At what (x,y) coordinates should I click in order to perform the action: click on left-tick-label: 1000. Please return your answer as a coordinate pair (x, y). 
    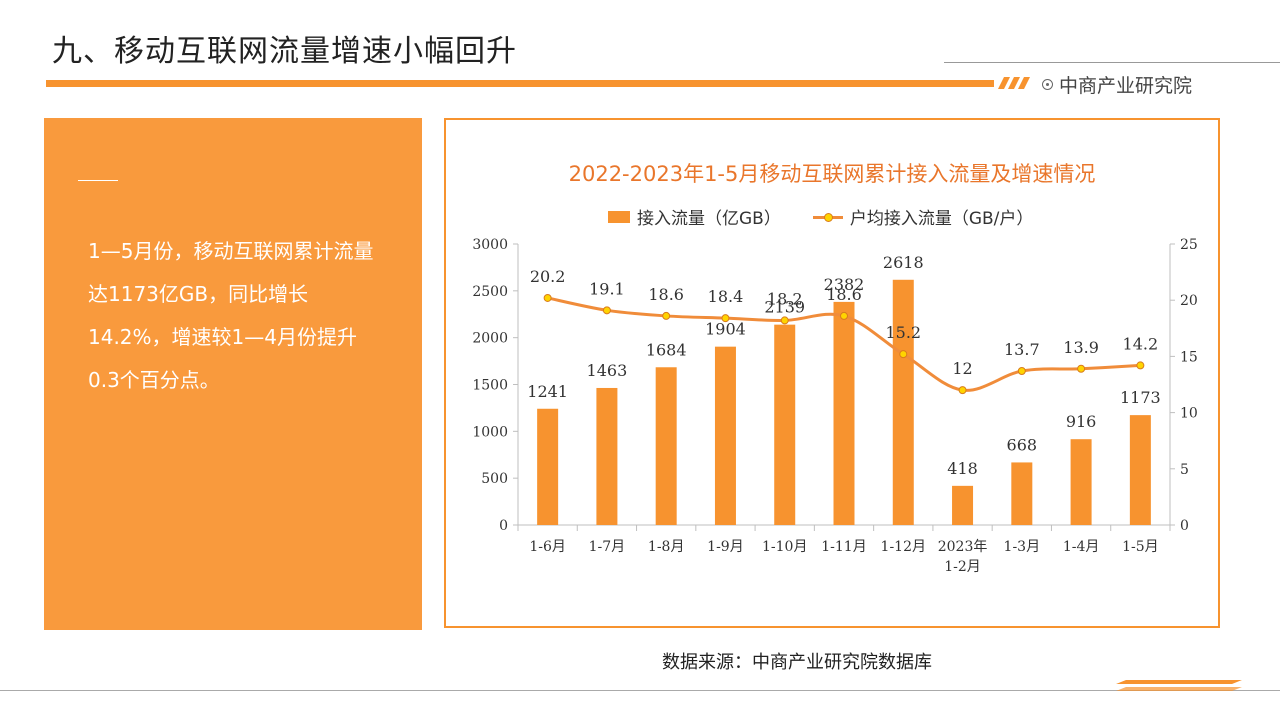
    Looking at the image, I should click on (490, 432).